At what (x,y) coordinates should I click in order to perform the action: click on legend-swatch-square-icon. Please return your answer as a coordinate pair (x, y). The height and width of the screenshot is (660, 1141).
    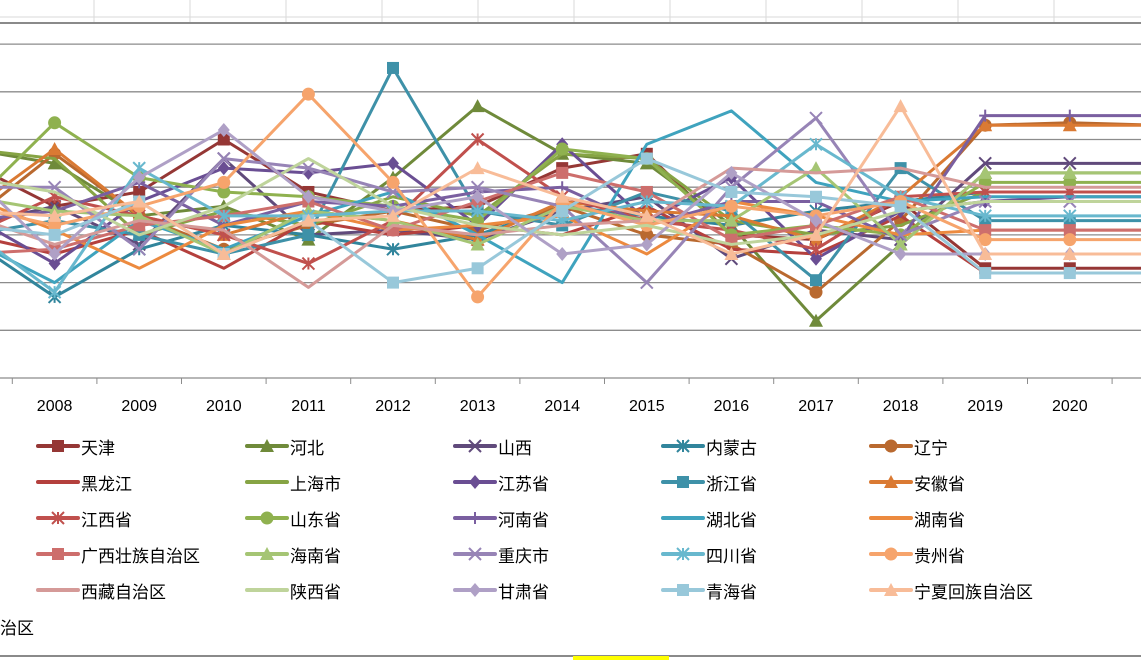
    Looking at the image, I should click on (683, 590).